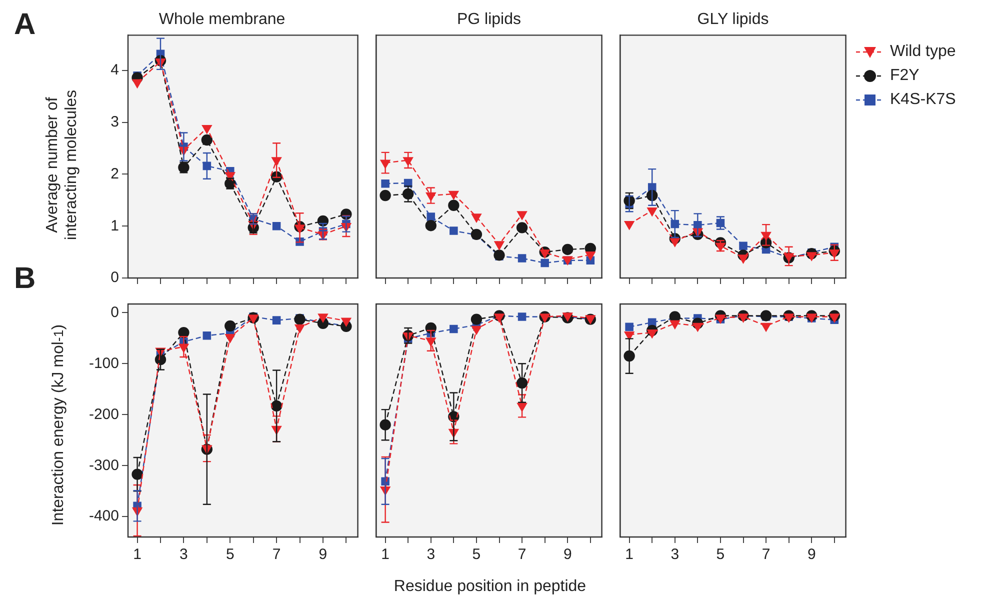  What do you see at coordinates (103, 465) in the screenshot?
I see `y-tick-label: -300` at bounding box center [103, 465].